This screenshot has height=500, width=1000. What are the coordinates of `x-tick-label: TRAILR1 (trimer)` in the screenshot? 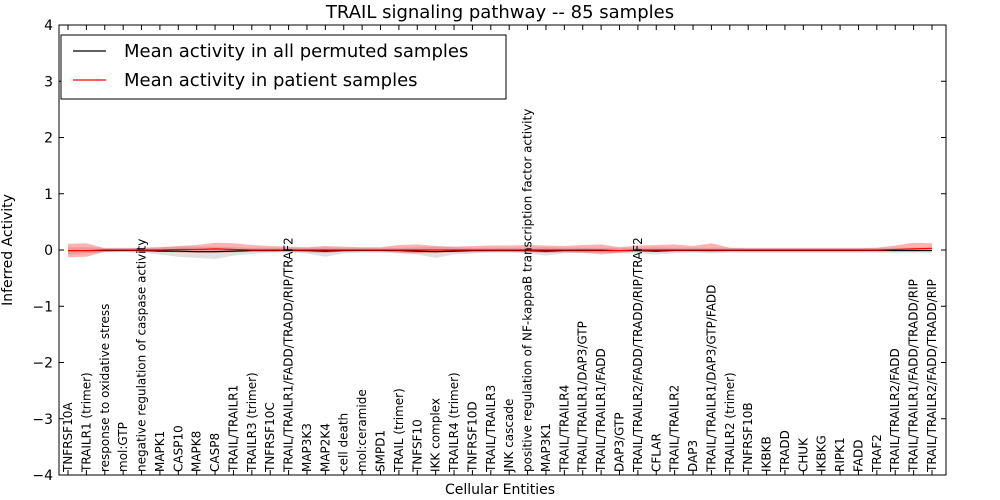 It's located at (86, 422).